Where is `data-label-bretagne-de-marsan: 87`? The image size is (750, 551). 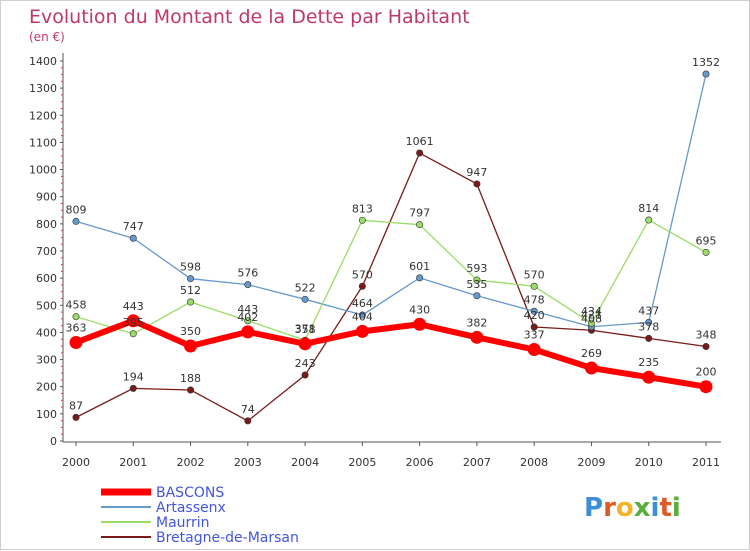
data-label-bretagne-de-marsan: 87 is located at coordinates (76, 405).